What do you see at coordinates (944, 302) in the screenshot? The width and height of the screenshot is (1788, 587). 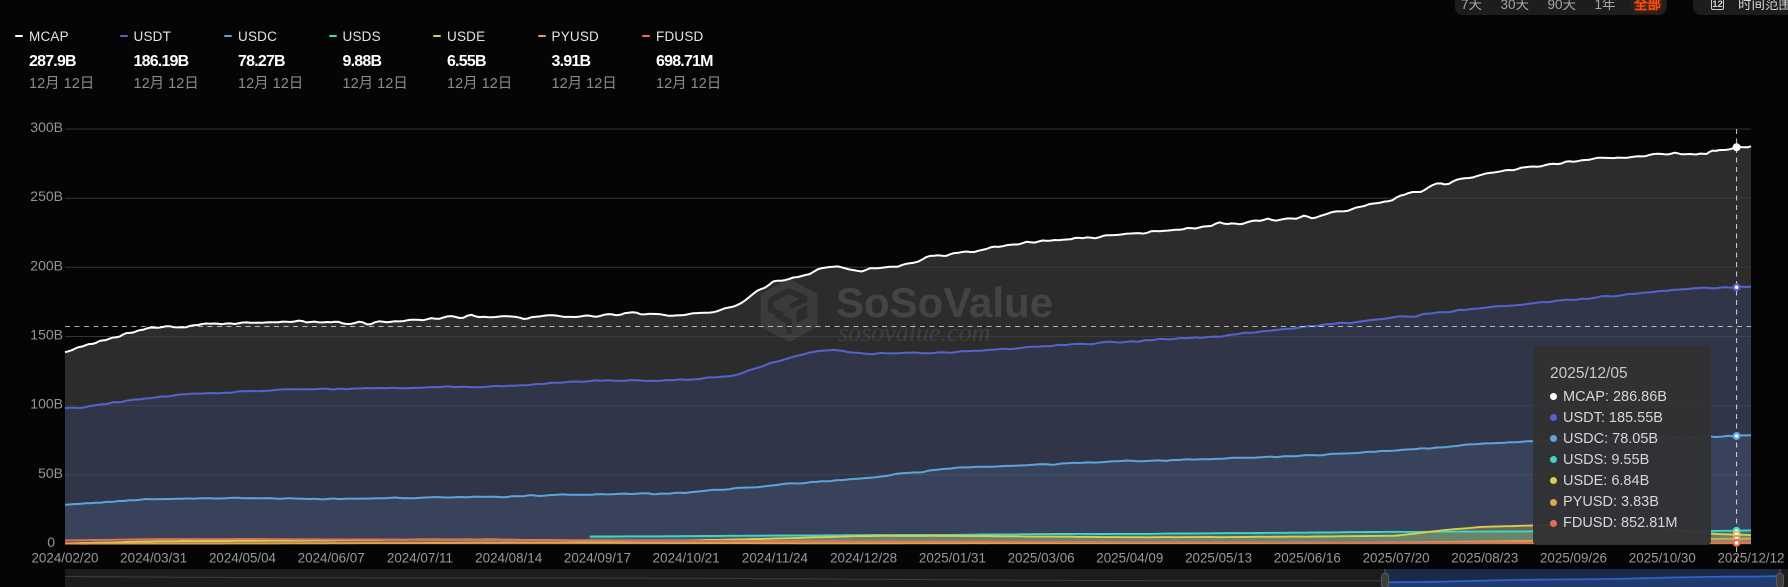 I see `svg-text: SoSoValue` at bounding box center [944, 302].